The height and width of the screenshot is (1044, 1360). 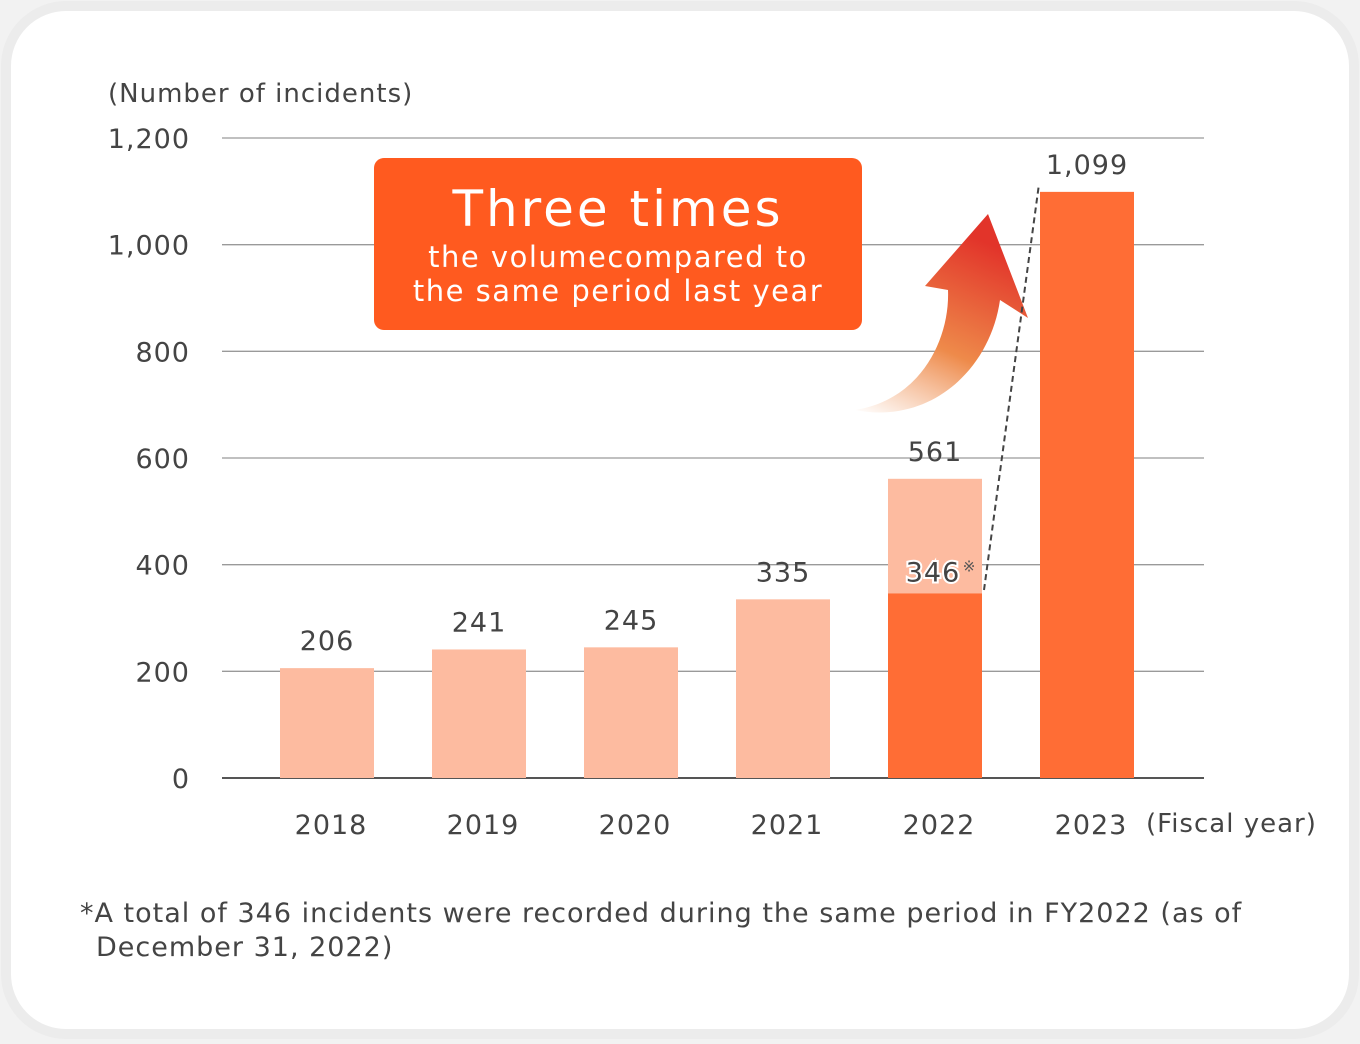 I want to click on footnote-line-2: December 31, 2022), so click(x=244, y=947).